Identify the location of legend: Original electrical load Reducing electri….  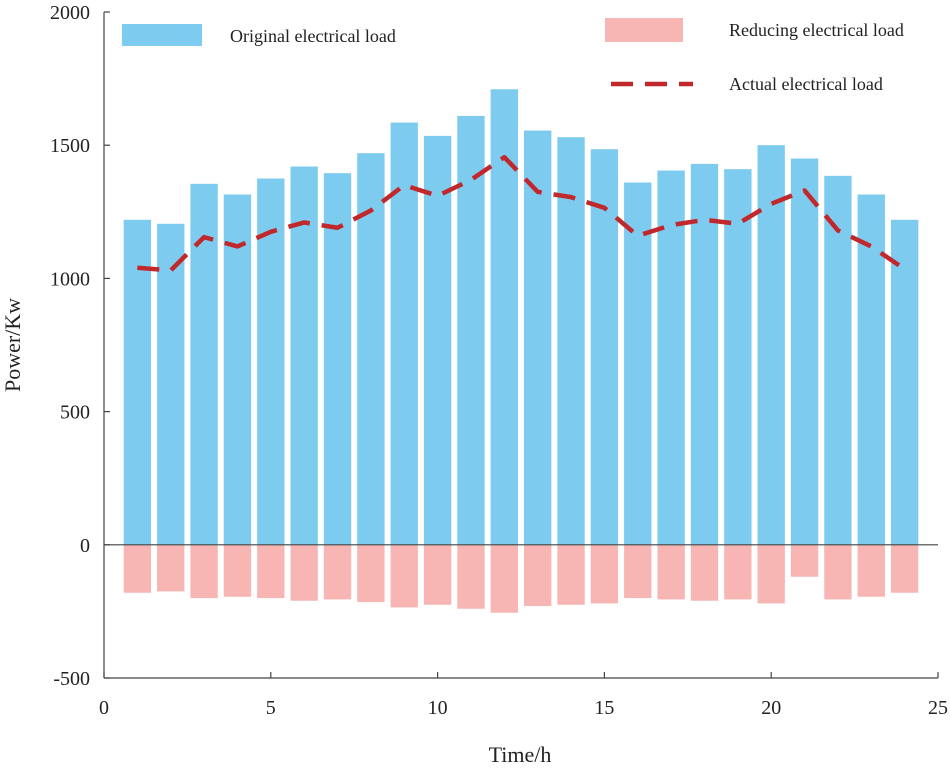
(513, 56).